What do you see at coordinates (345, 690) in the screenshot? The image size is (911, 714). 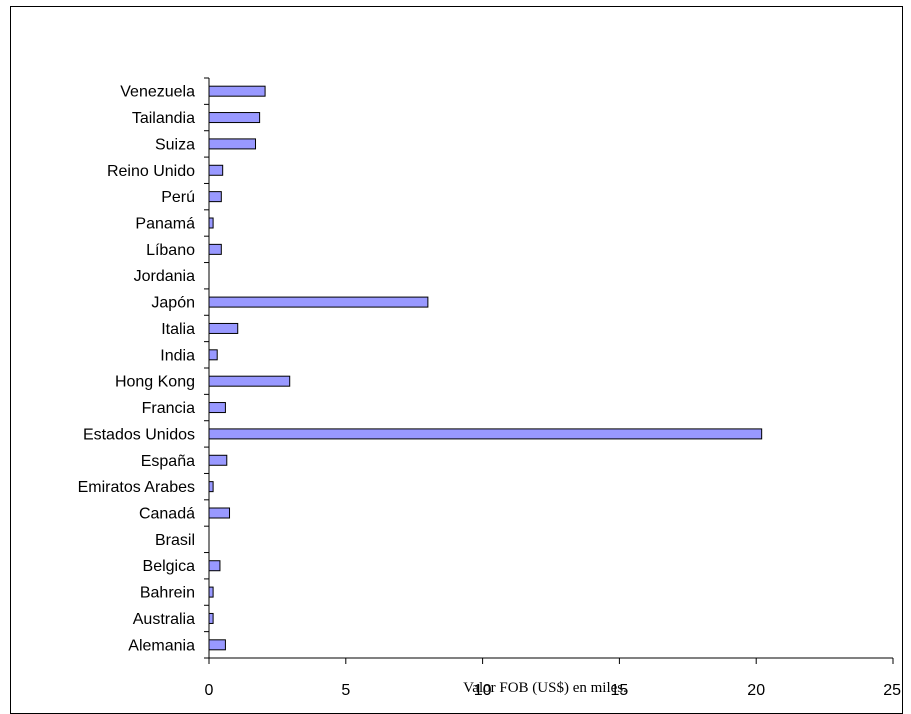 I see `x-tick-label: 5` at bounding box center [345, 690].